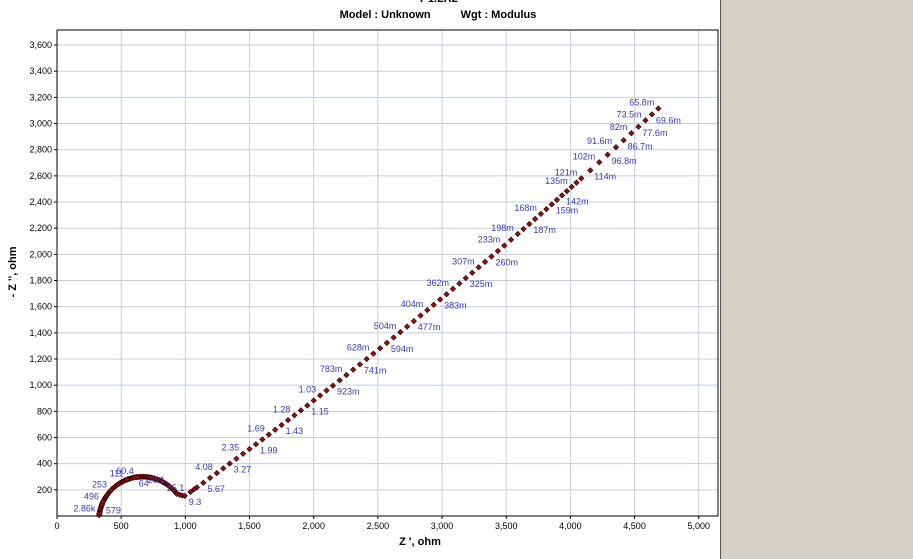 Image resolution: width=913 pixels, height=559 pixels. I want to click on svg-text: 1.28, so click(282, 409).